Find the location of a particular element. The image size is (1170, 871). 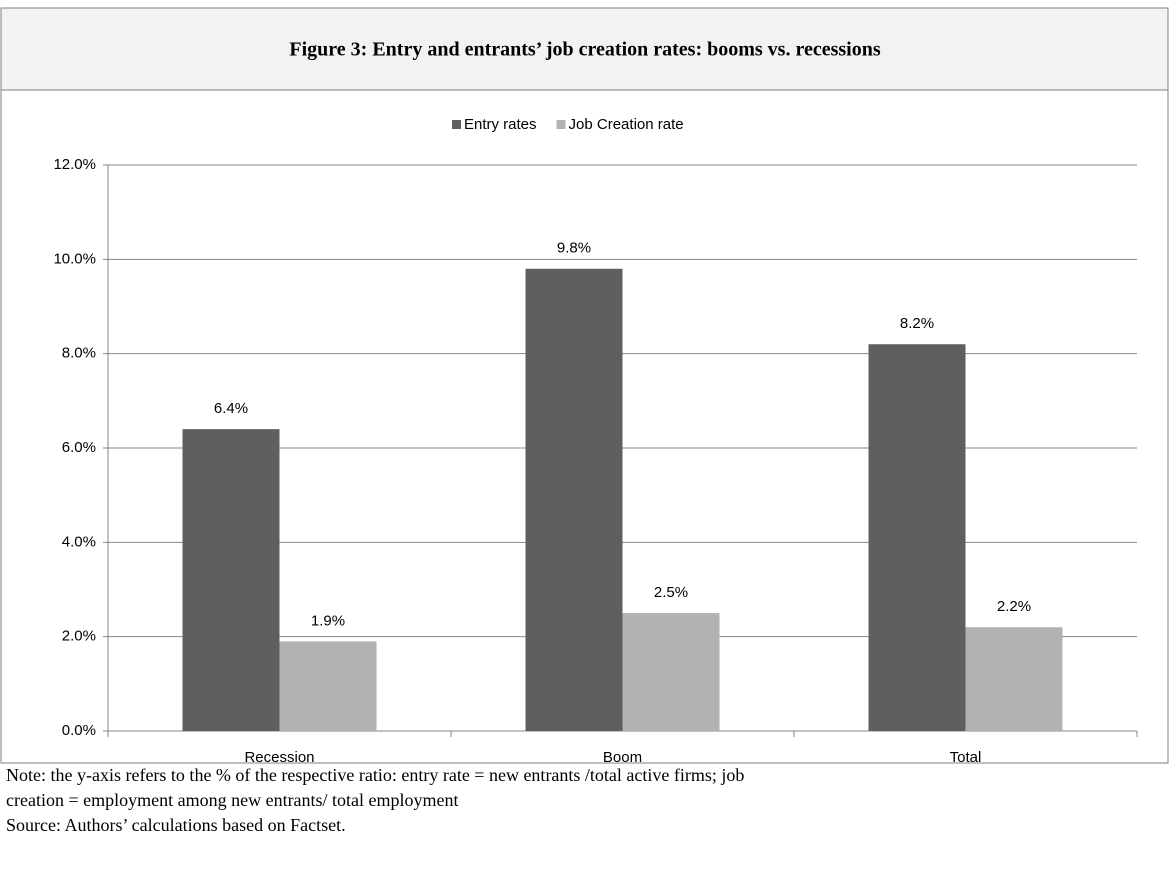

value-label: 6.4% is located at coordinates (231, 408).